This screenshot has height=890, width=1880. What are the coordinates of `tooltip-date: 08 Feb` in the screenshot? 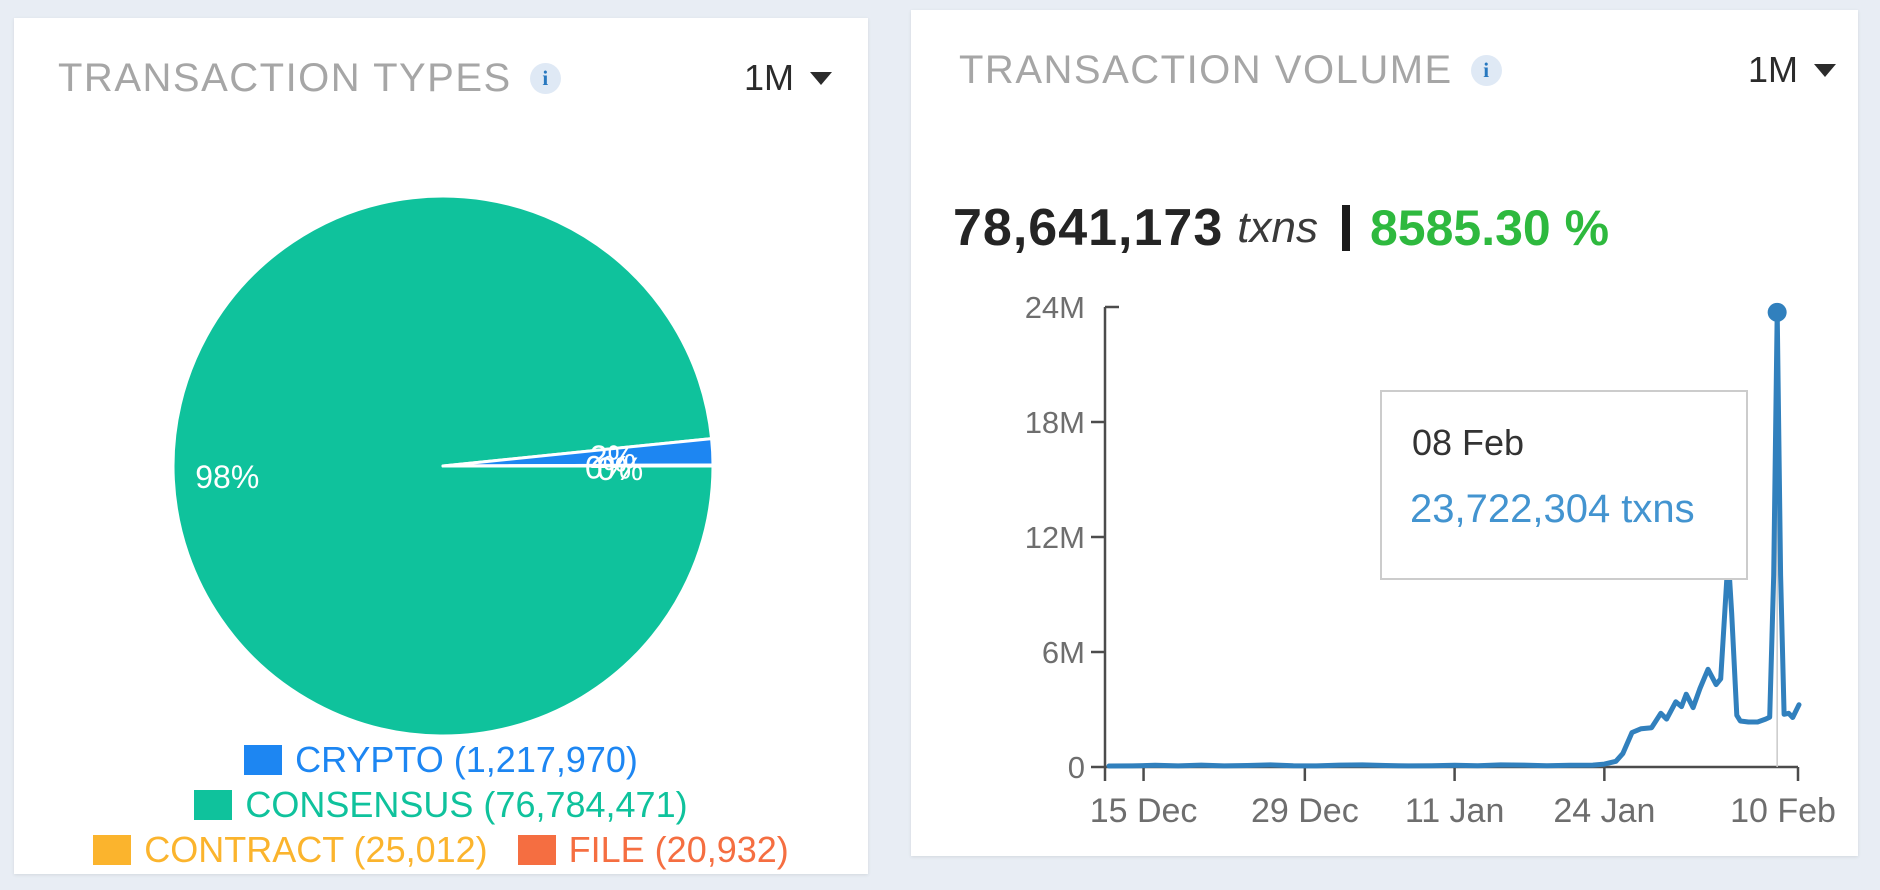 It's located at (1468, 442).